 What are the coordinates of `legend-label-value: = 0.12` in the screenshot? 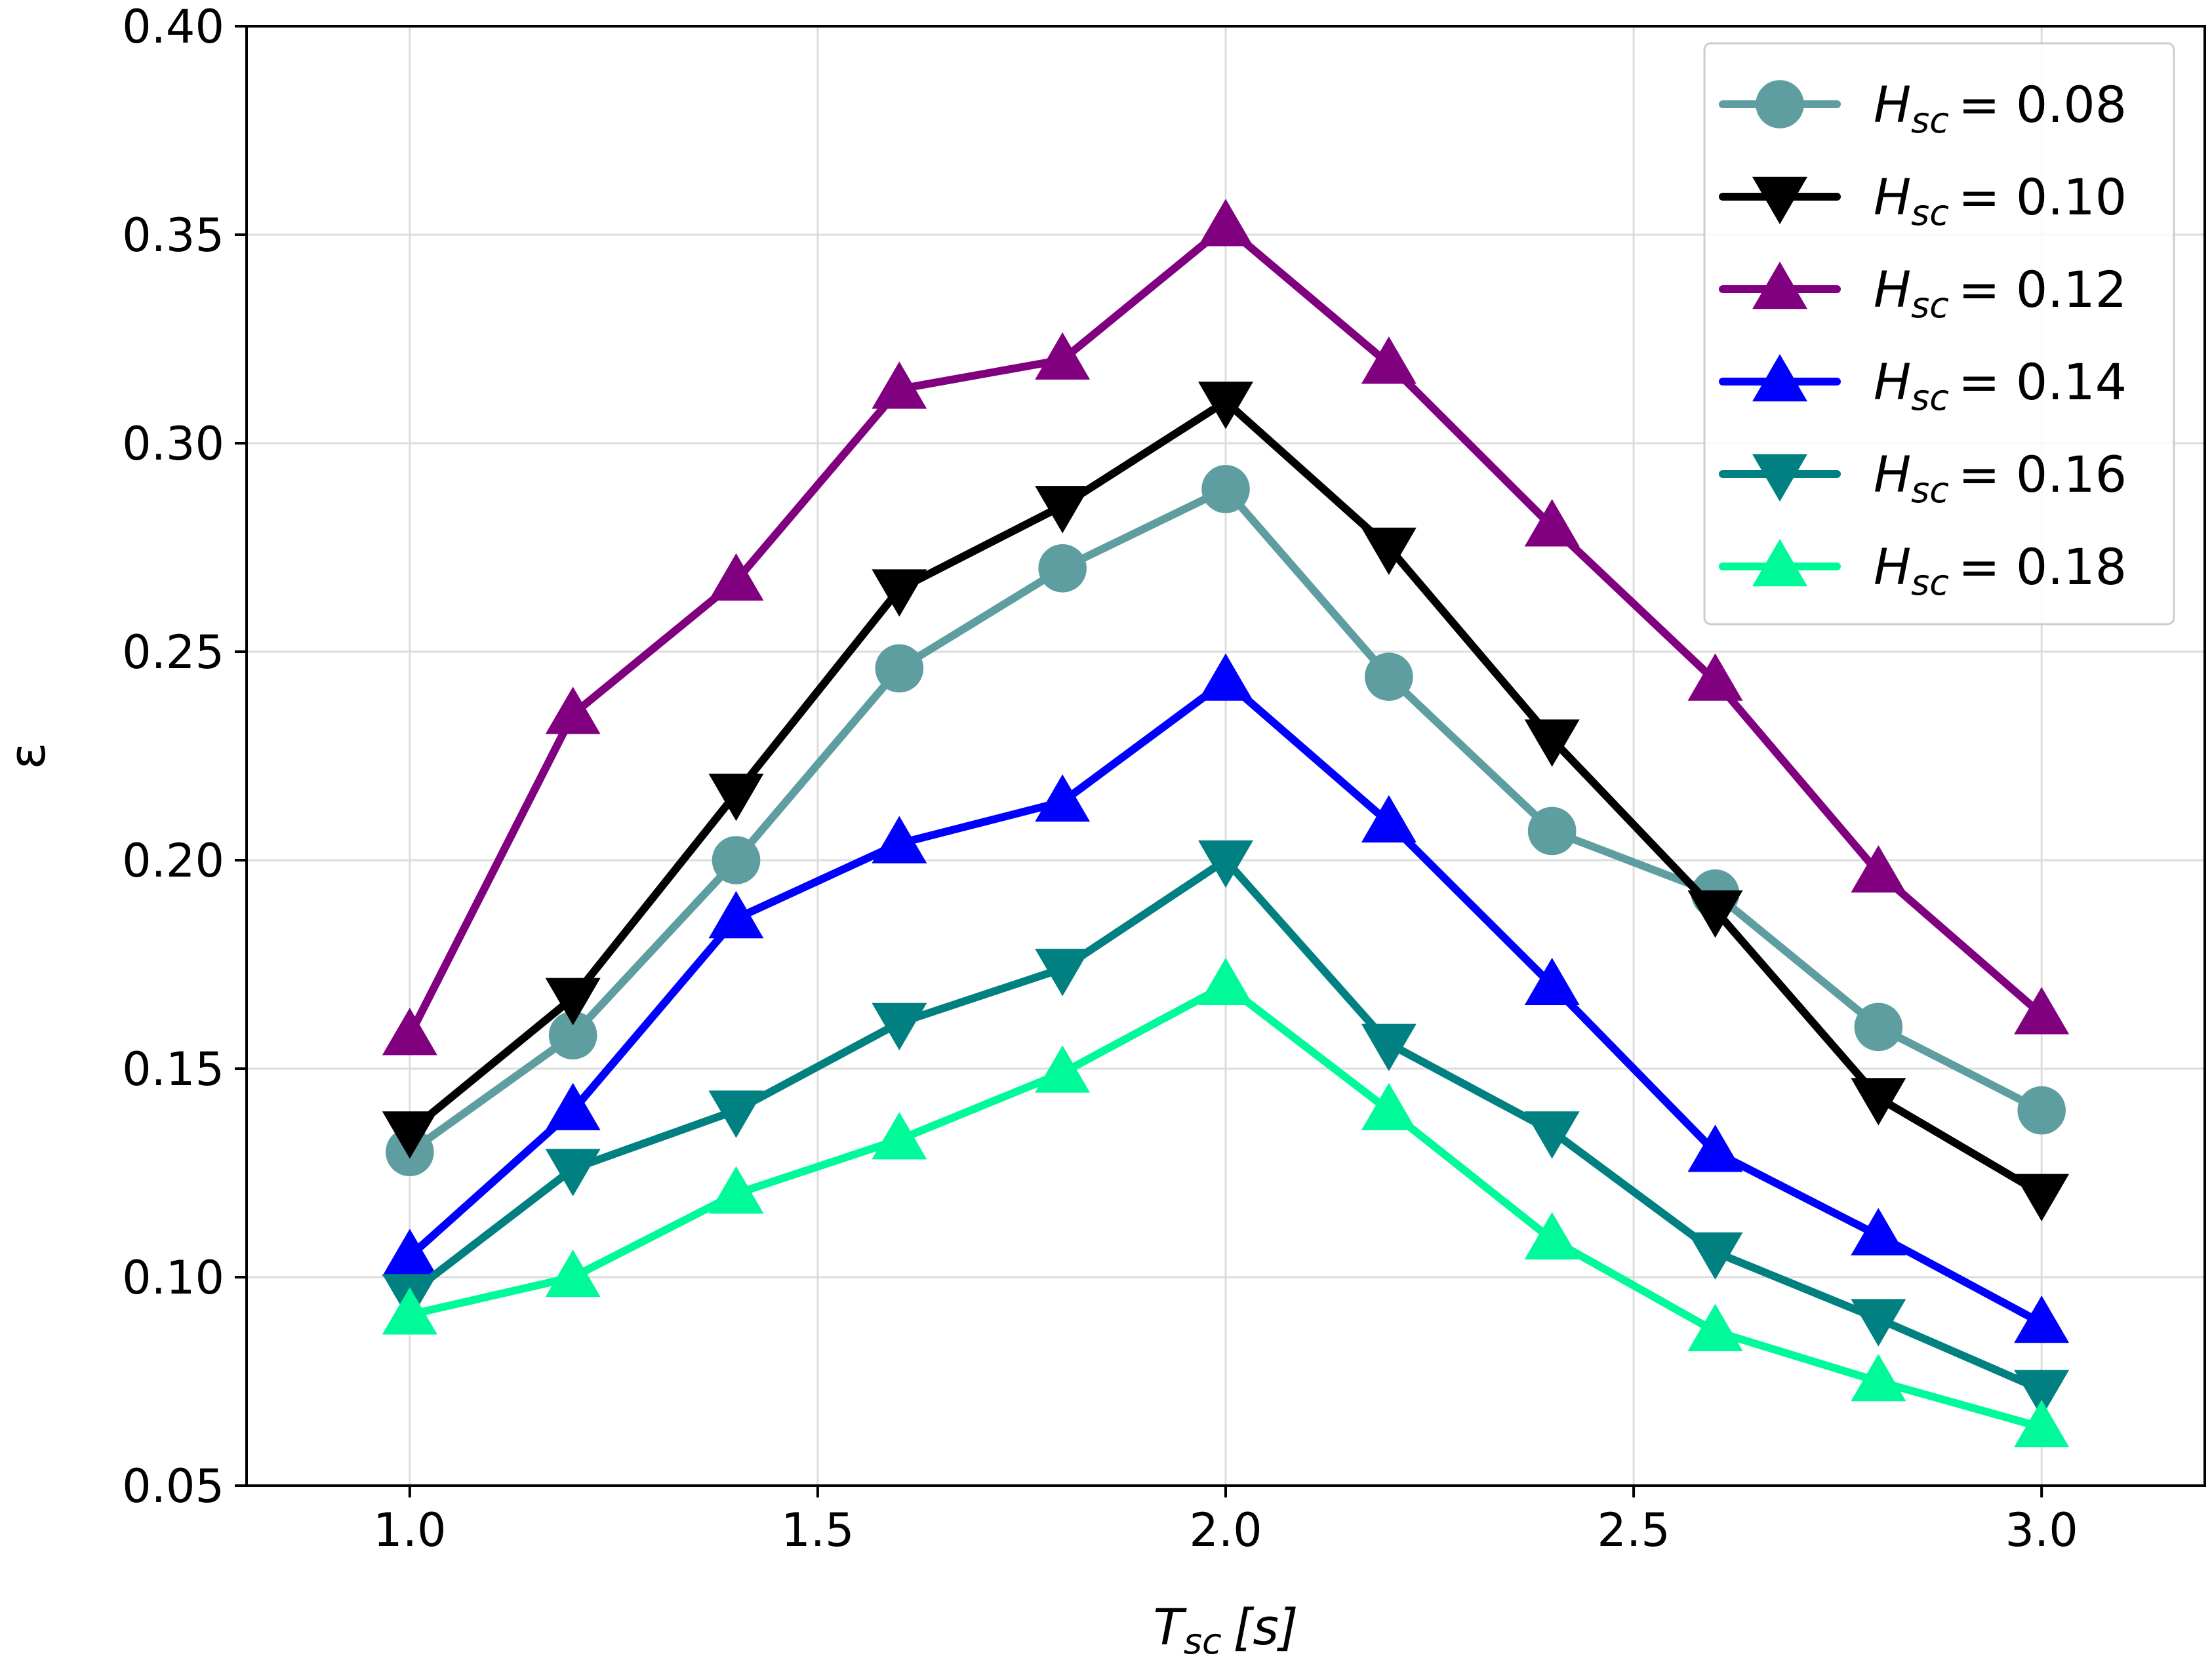 It's located at (2043, 289).